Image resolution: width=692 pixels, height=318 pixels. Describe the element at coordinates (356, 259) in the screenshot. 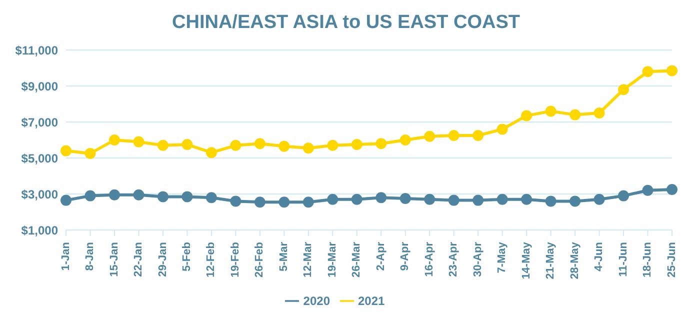

I see `x-tick-label: 26-Mar` at that location.